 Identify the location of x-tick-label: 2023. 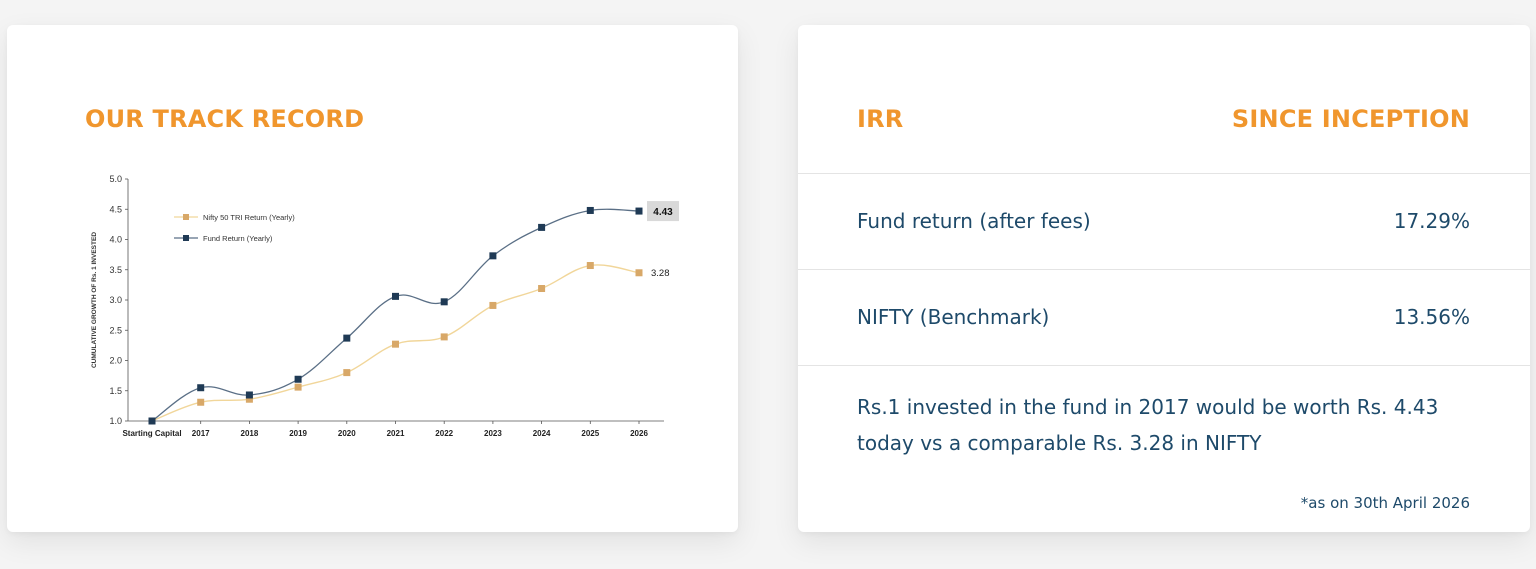
(493, 433).